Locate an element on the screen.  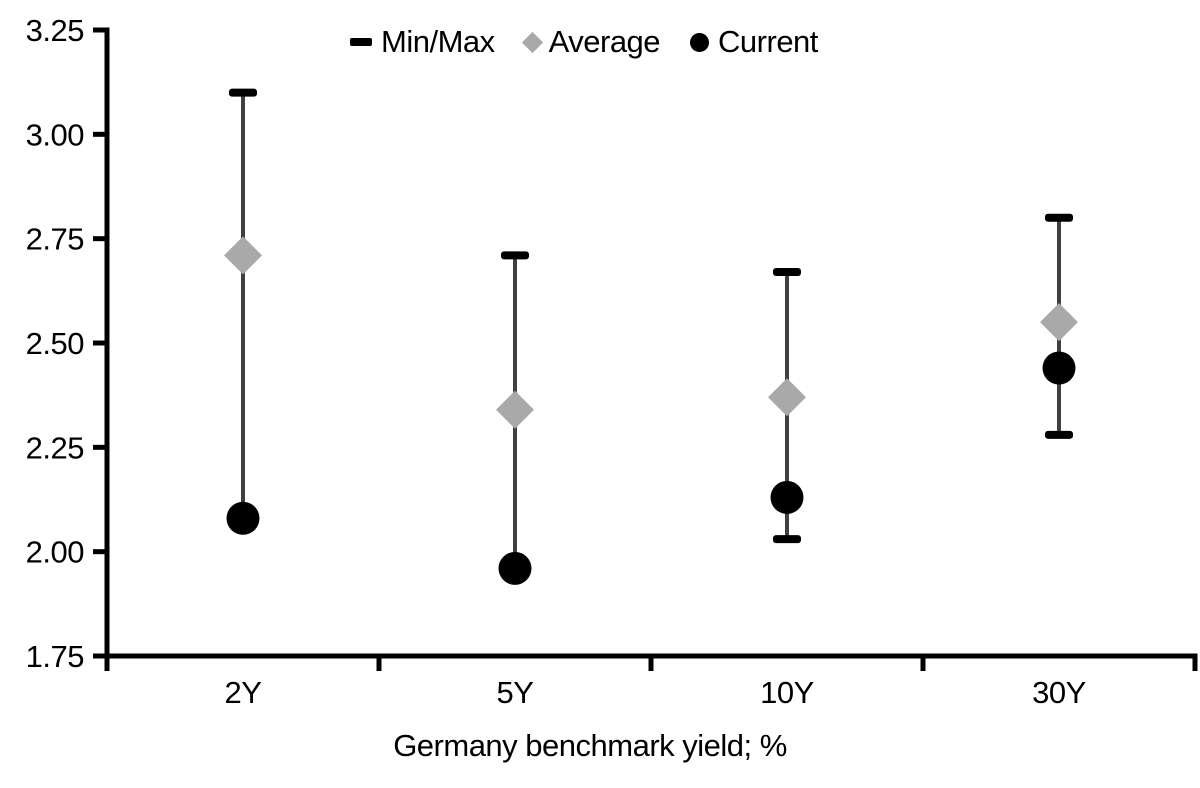
current-marker-10Y is located at coordinates (787, 497).